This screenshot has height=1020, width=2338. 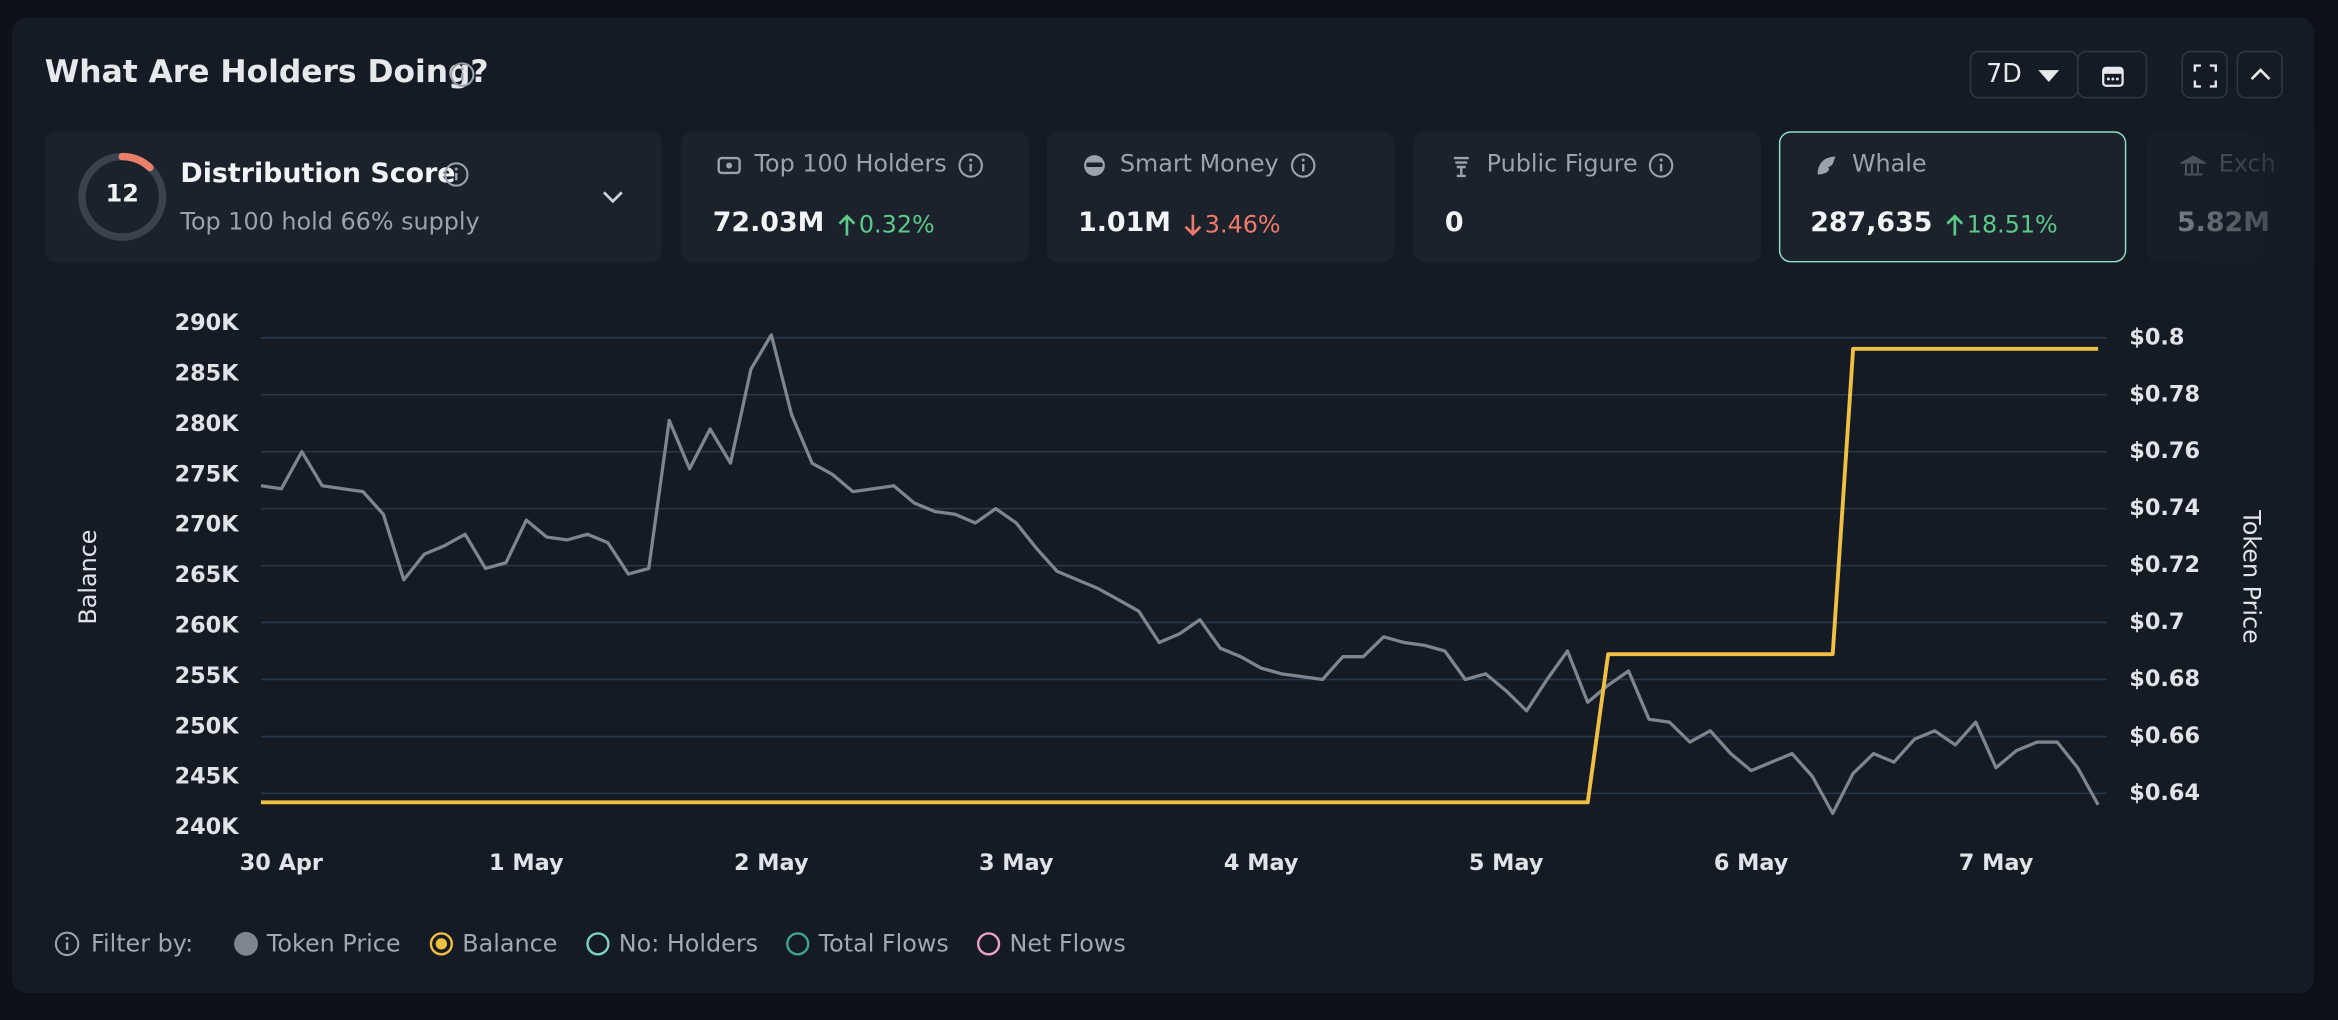 What do you see at coordinates (2164, 508) in the screenshot?
I see `y2-tick-label: $0.74` at bounding box center [2164, 508].